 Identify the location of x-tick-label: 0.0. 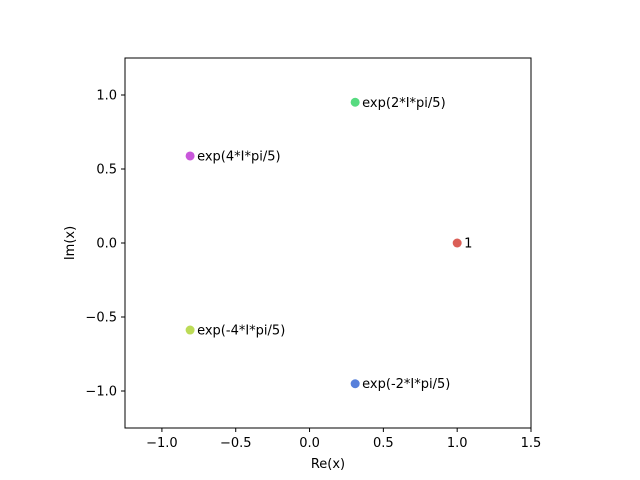
(309, 443).